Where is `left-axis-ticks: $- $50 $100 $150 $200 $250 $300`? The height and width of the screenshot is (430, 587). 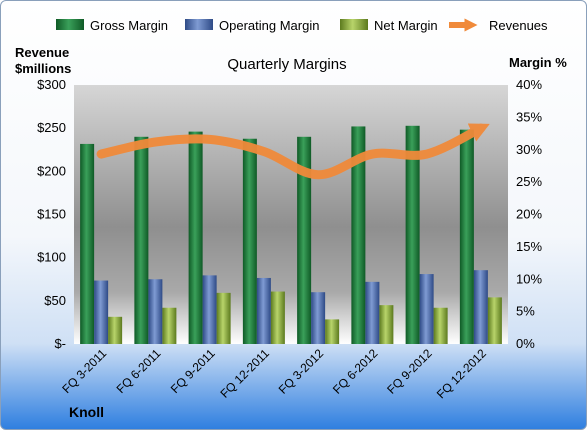 left-axis-ticks: $- $50 $100 $150 $200 $250 $300 is located at coordinates (51, 214).